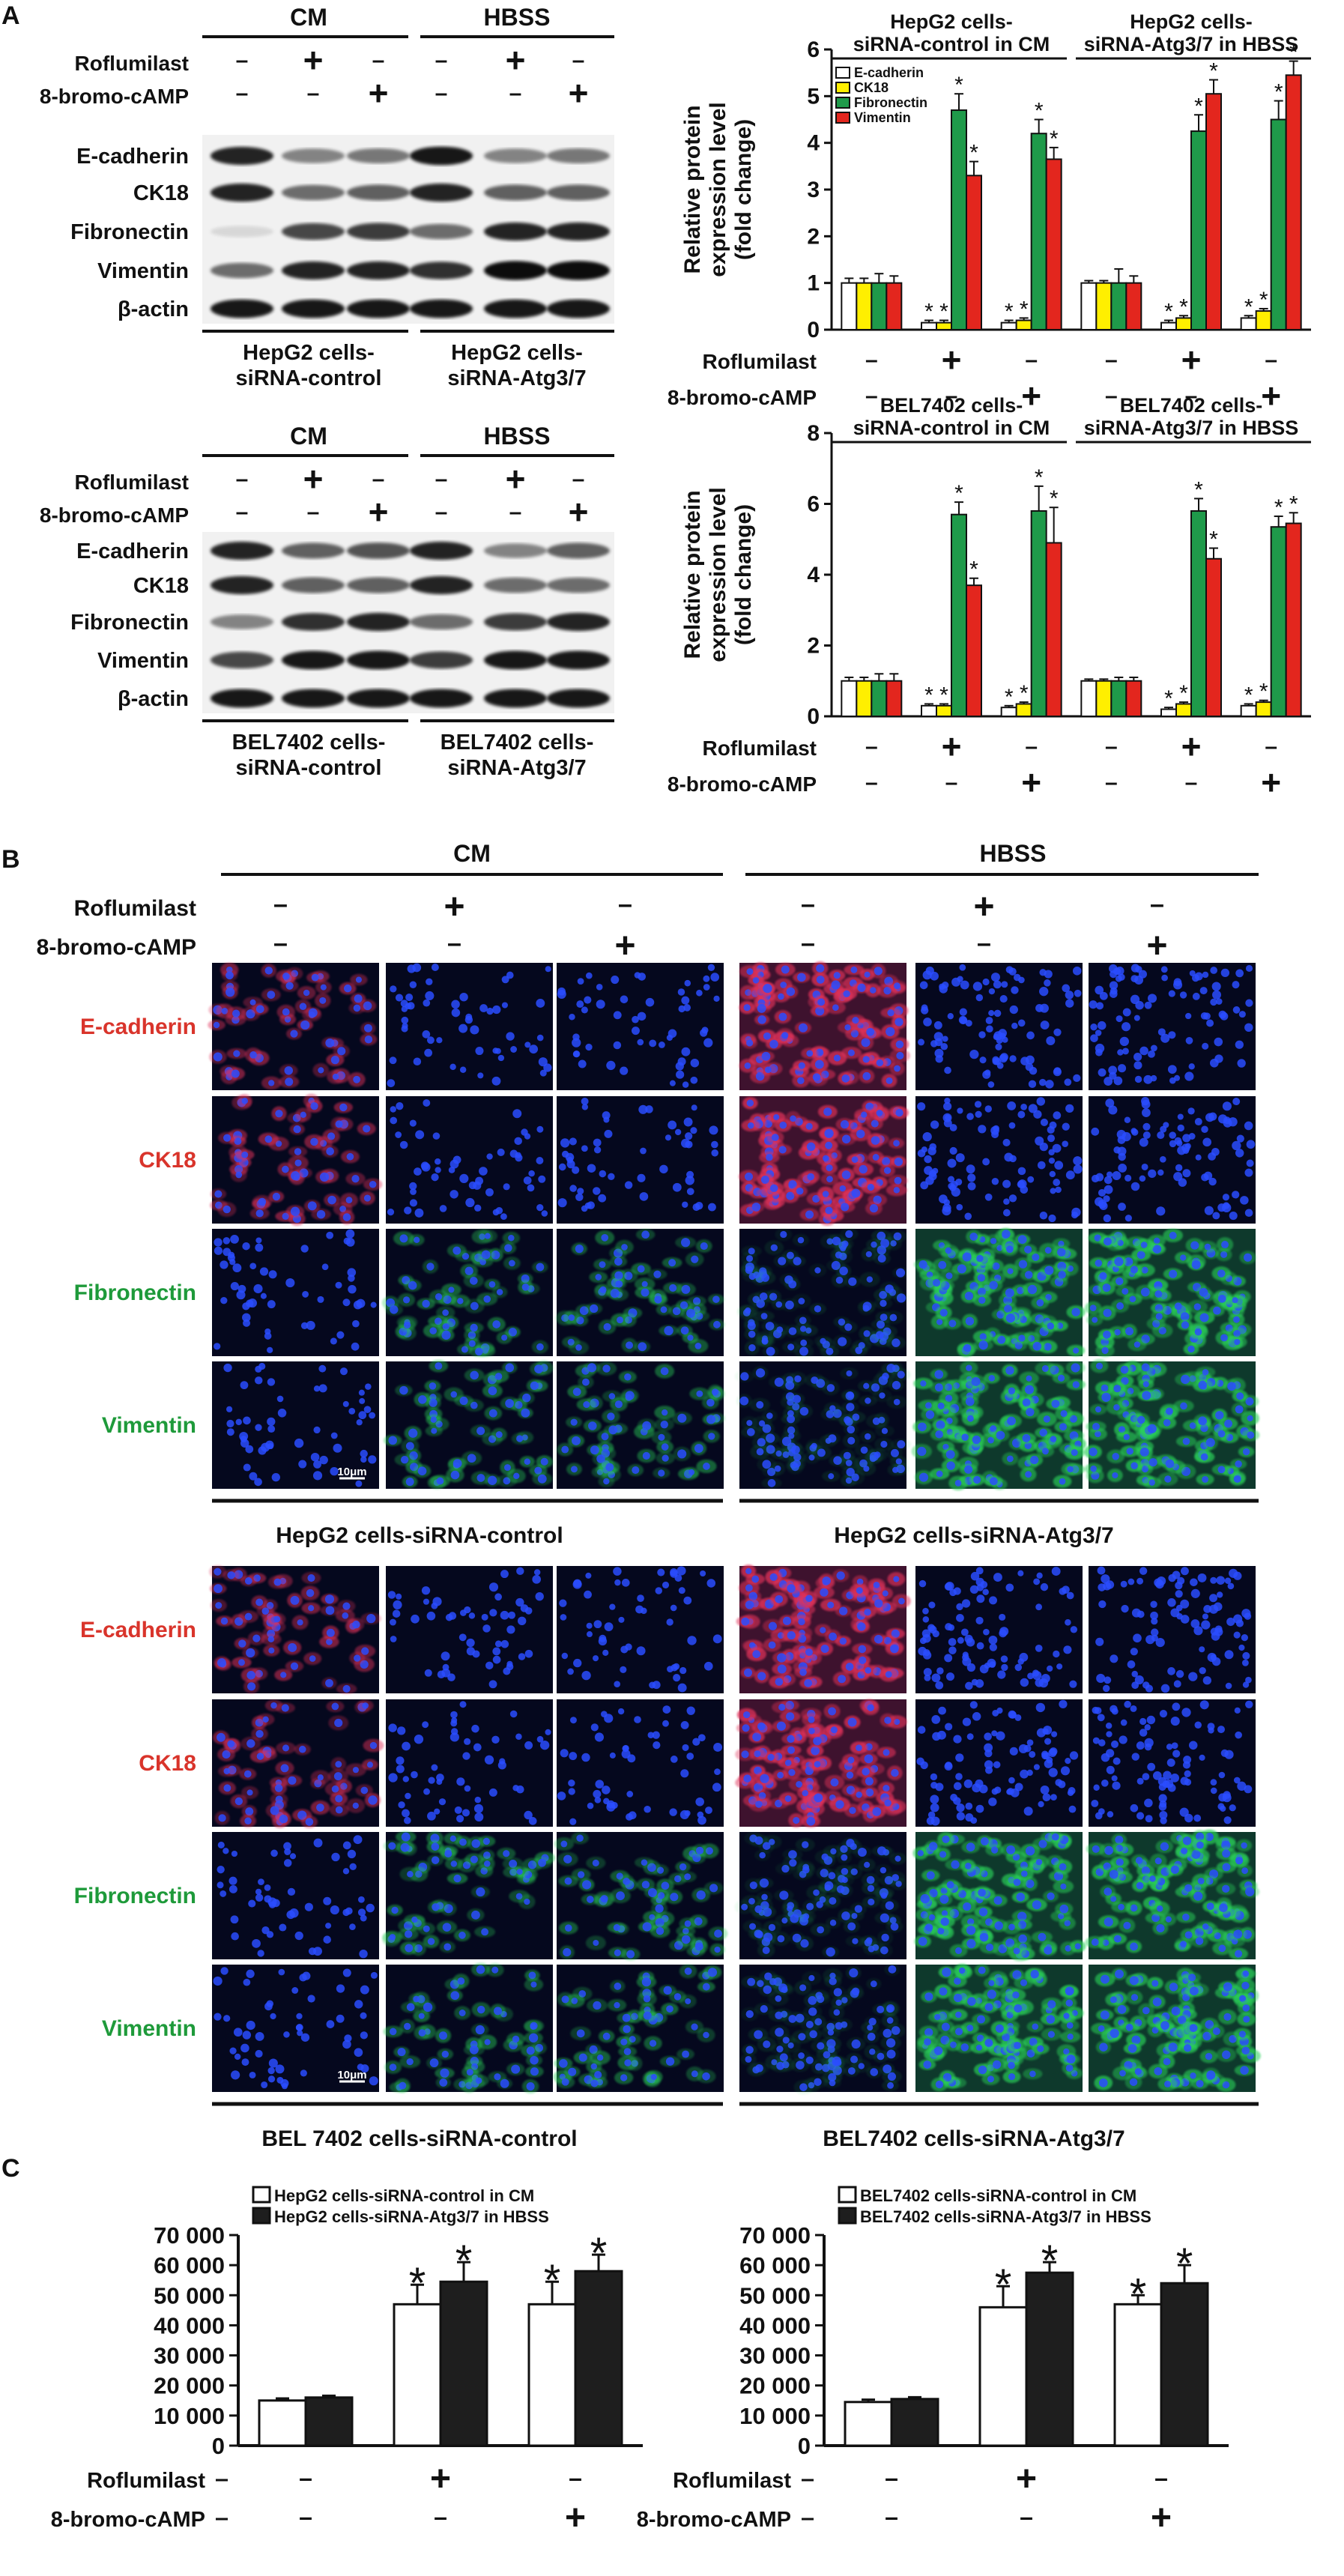 This screenshot has height=2576, width=1344. Describe the element at coordinates (742, 784) in the screenshot. I see `treatment-label: 8-bromo-cAMP` at that location.